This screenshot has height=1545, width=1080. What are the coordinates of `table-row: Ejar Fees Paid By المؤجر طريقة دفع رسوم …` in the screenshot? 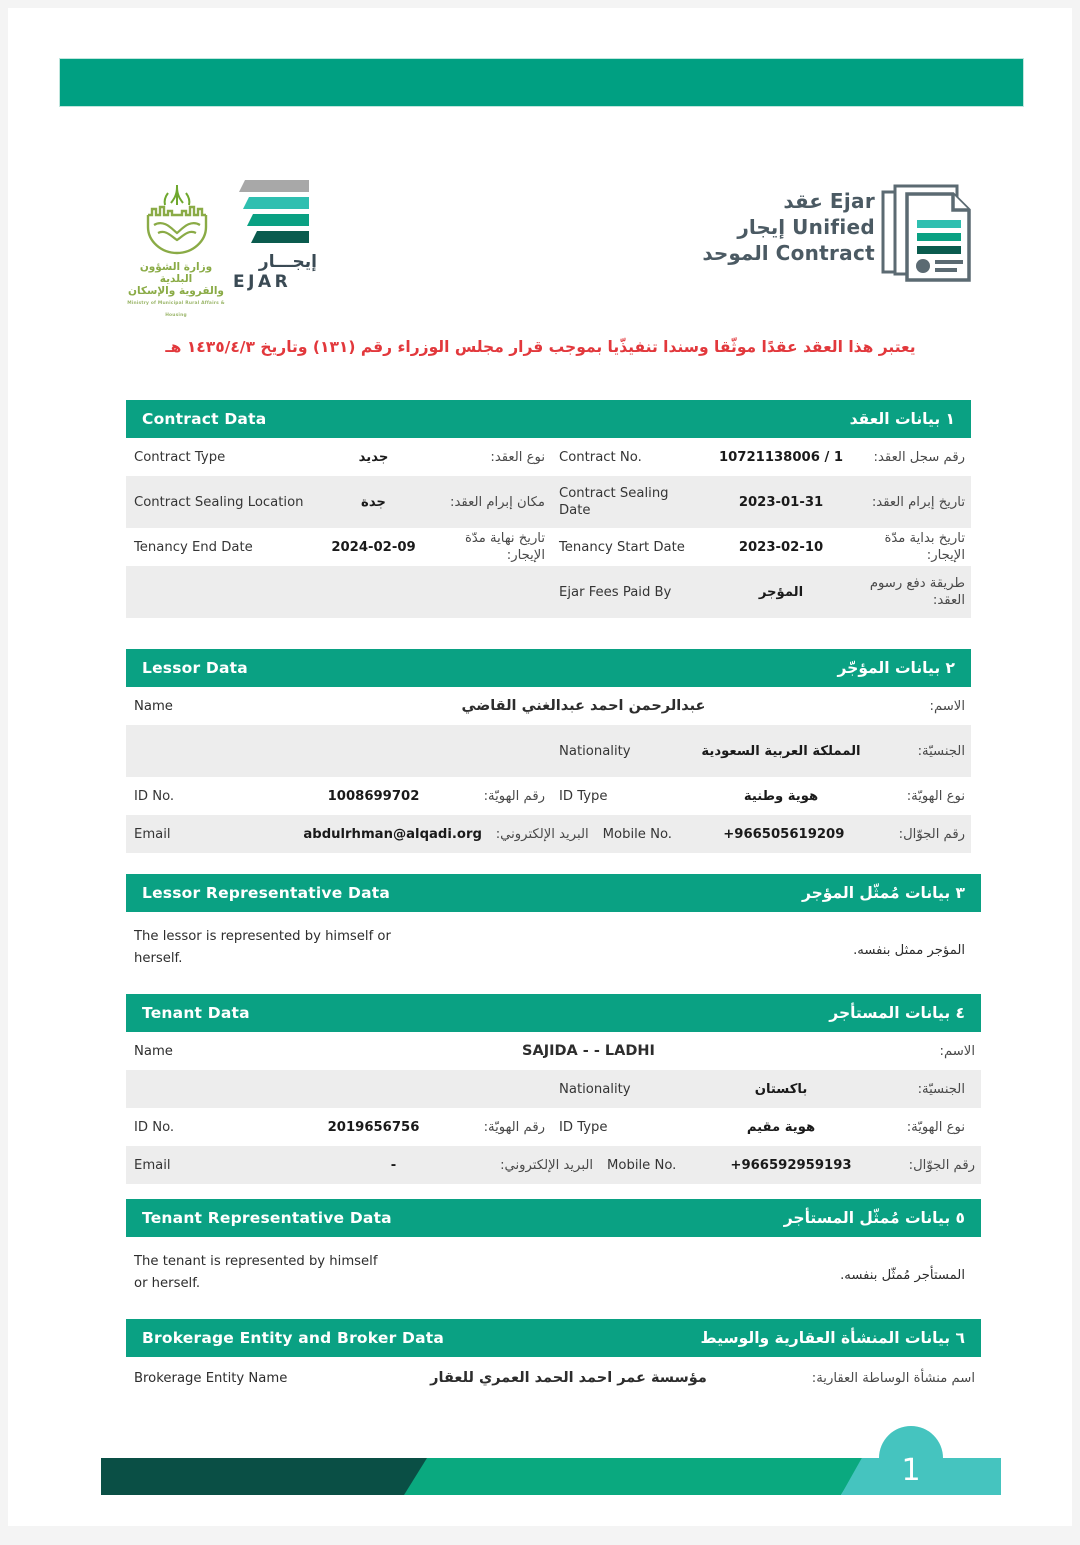 It's located at (548, 592).